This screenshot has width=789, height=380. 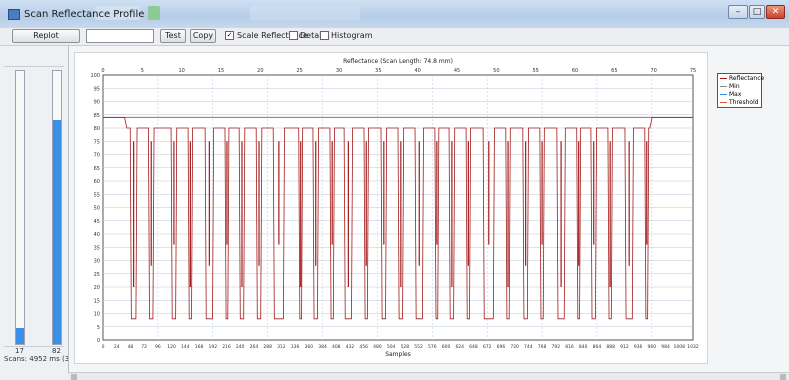 I want to click on y-tick-label: 40, so click(x=97, y=235).